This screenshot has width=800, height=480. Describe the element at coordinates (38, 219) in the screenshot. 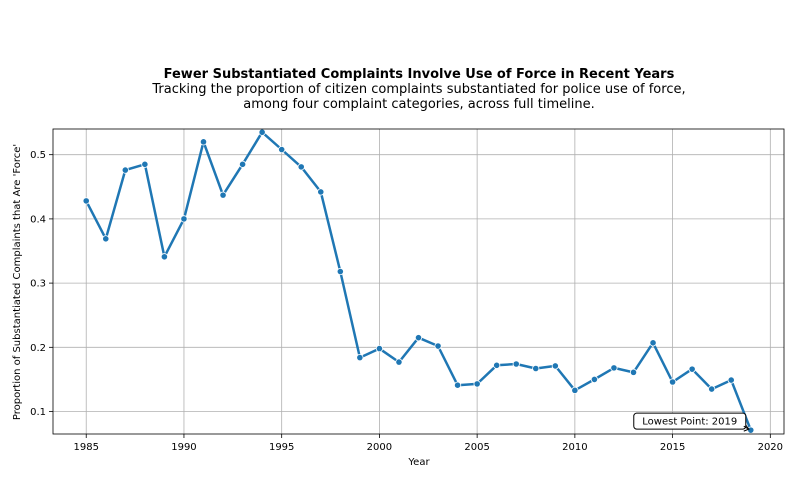

I see `y-tick-label: 0.4` at that location.